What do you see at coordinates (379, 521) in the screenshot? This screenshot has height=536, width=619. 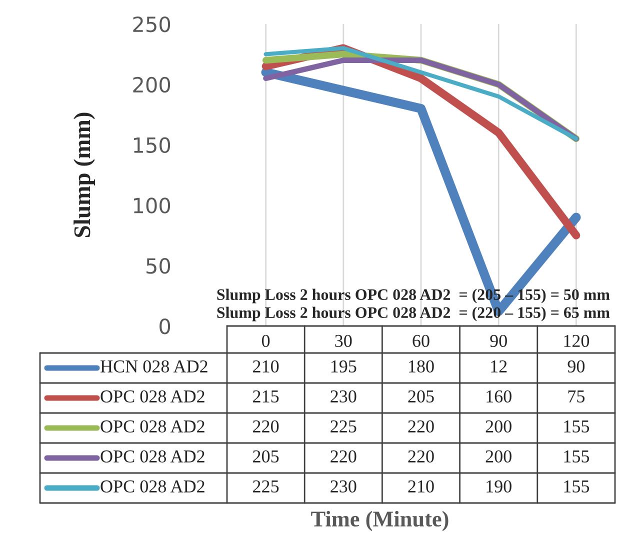 I see `text: Time (Minute)` at bounding box center [379, 521].